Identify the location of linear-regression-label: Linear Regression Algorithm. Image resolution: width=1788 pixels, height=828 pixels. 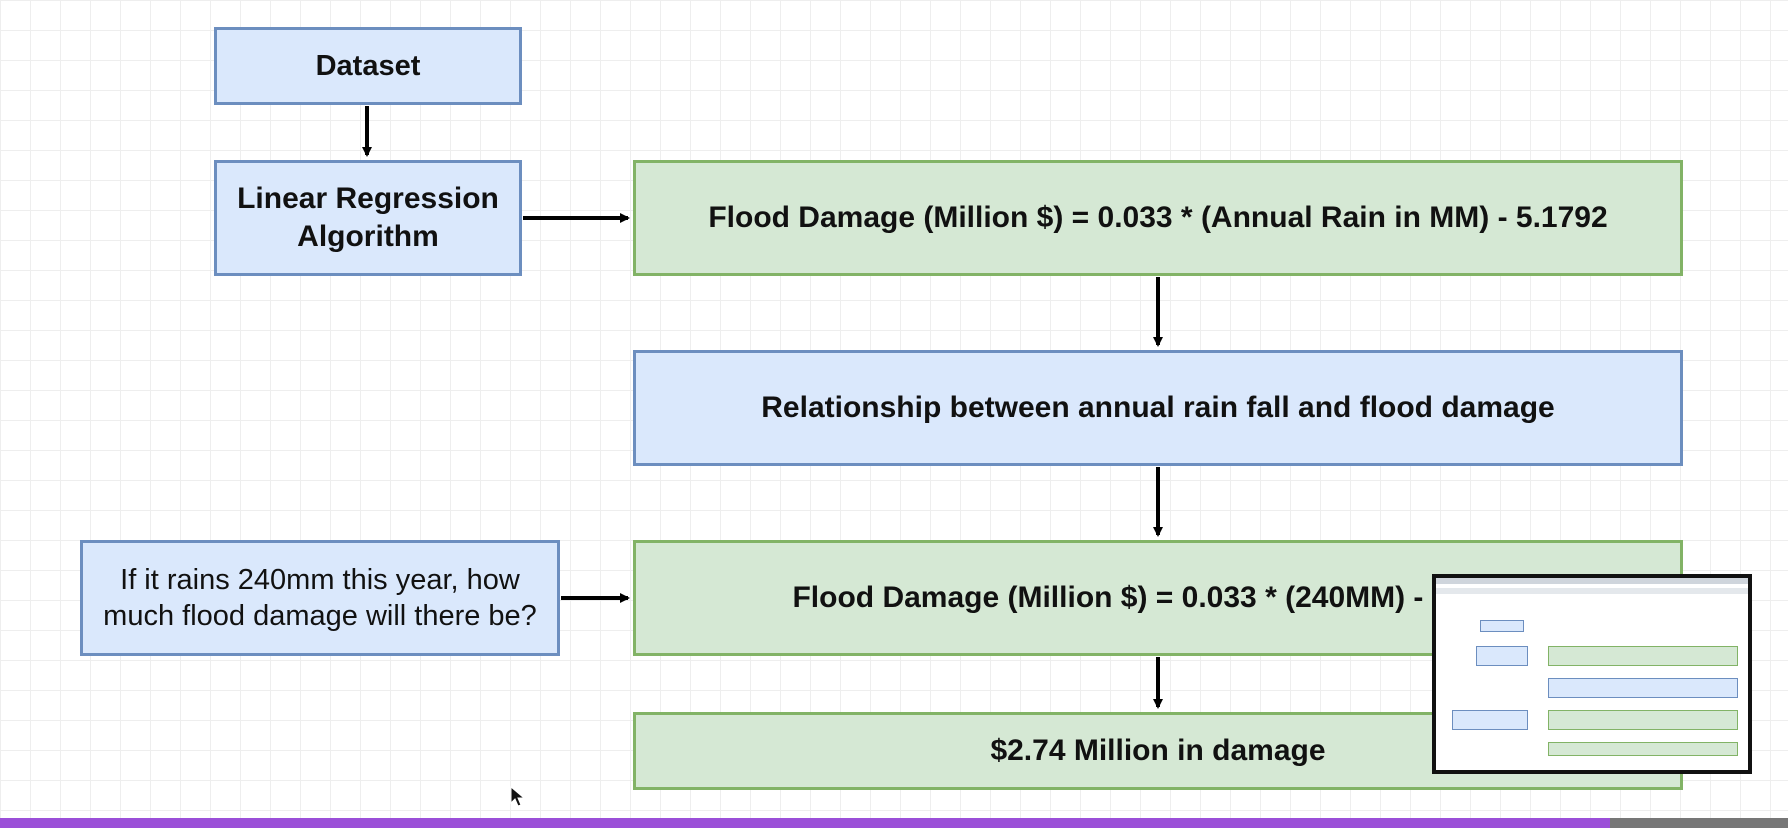
(368, 218).